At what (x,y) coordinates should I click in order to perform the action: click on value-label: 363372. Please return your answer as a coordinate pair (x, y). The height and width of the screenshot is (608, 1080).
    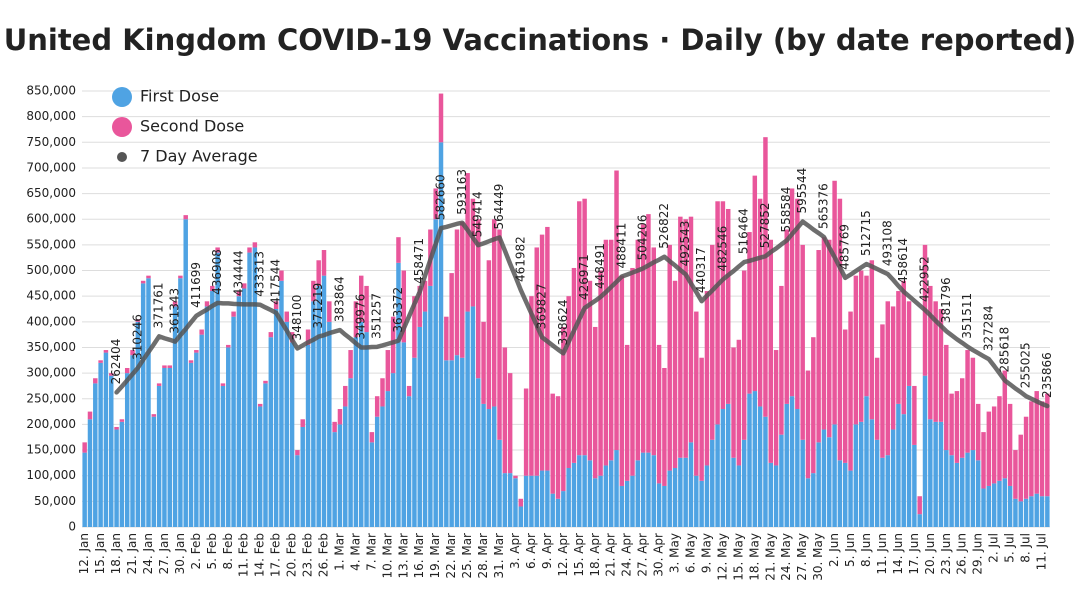
    Looking at the image, I should click on (398, 310).